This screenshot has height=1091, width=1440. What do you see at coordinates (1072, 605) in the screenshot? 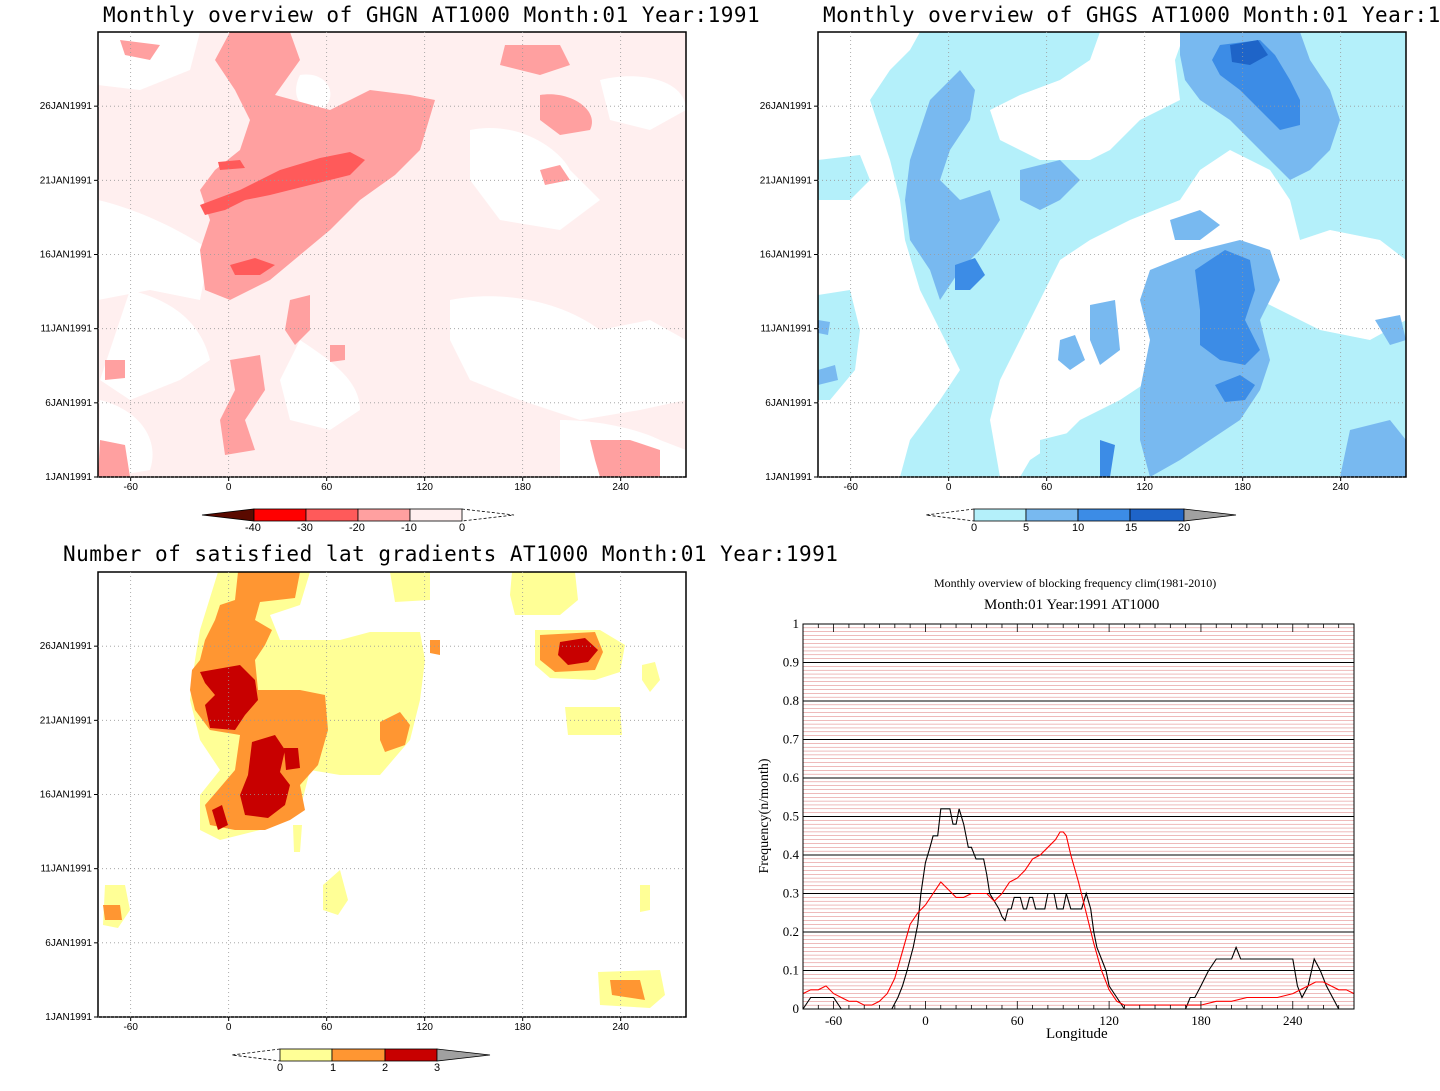
I see `frequency-subtitle: Month:01 Year:1991 AT1000` at bounding box center [1072, 605].